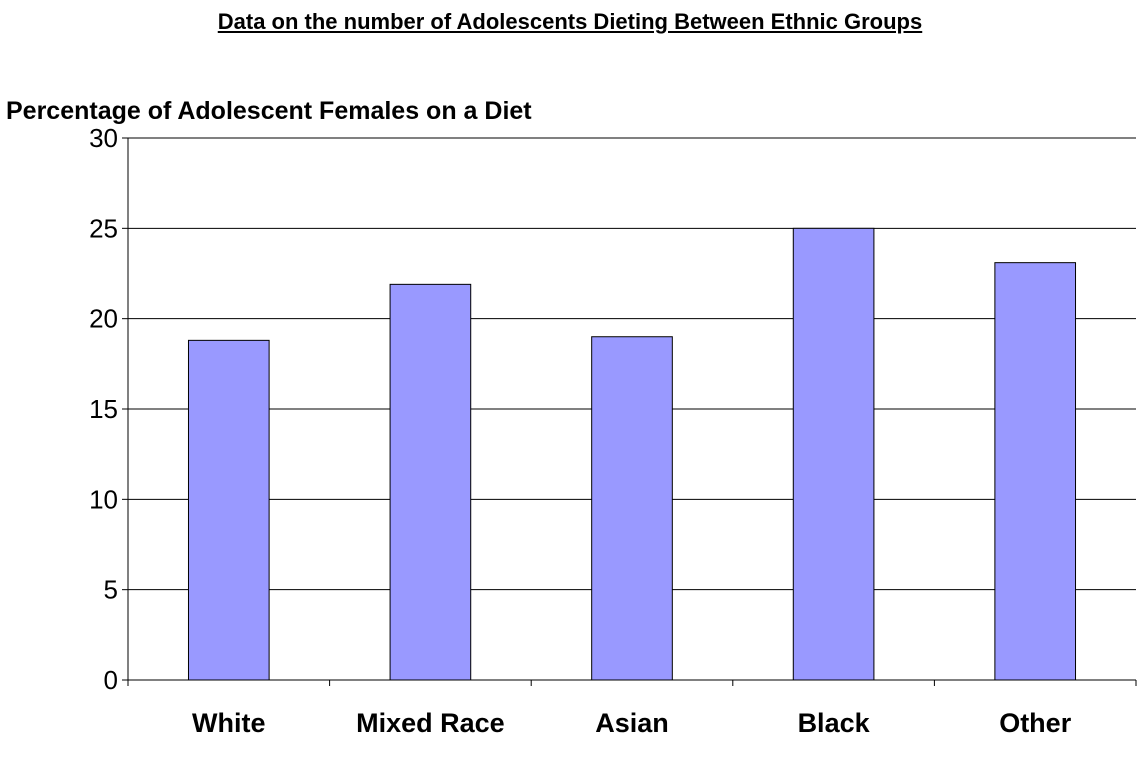  I want to click on x-tick-label-other: Other, so click(1035, 723).